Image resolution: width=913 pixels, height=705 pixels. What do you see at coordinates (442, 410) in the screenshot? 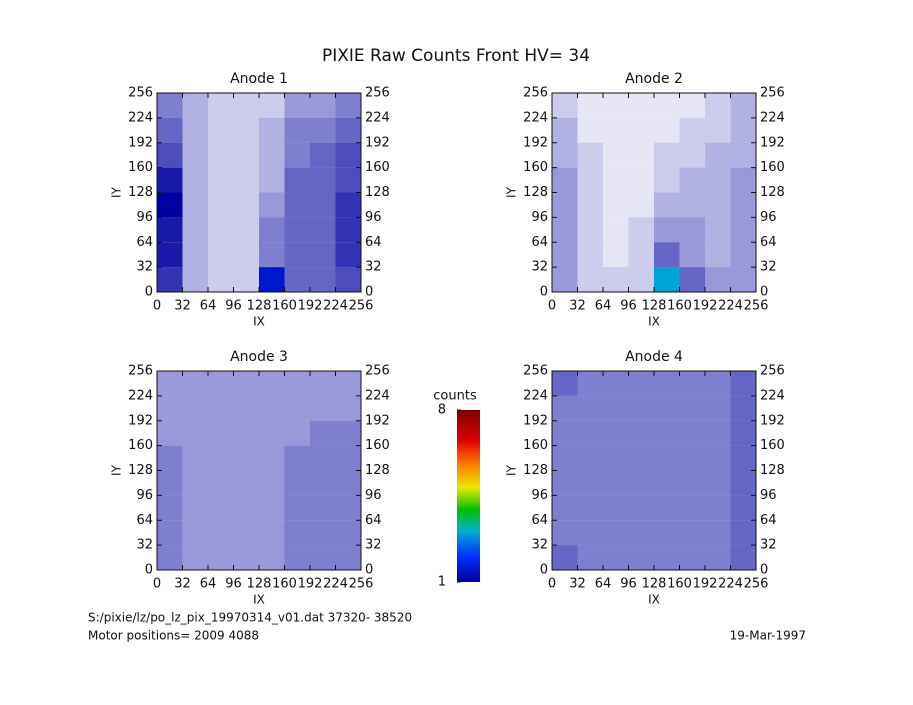
I see `colorbar-tick-label: 8` at bounding box center [442, 410].